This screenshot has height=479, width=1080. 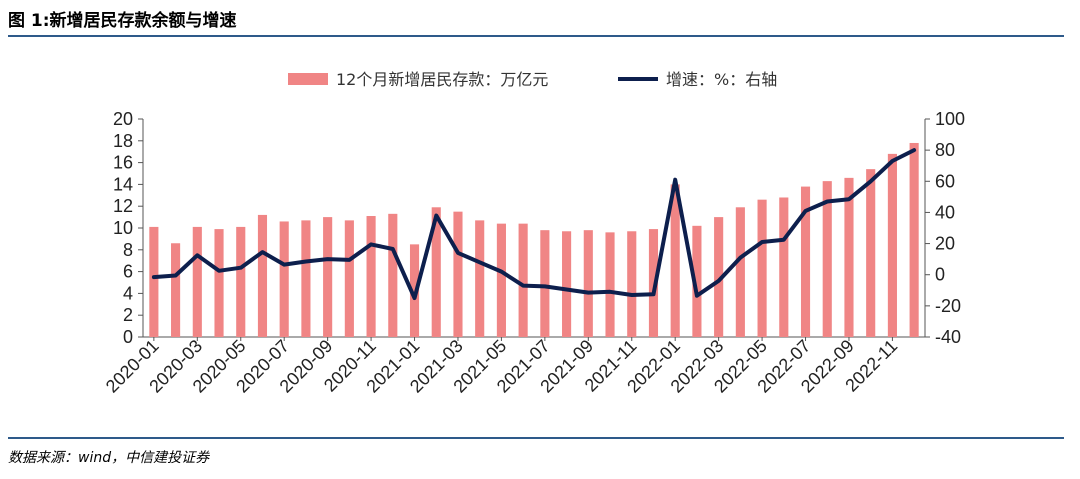 I want to click on source-note: 数据来源：wind，中信建投证券, so click(x=109, y=458).